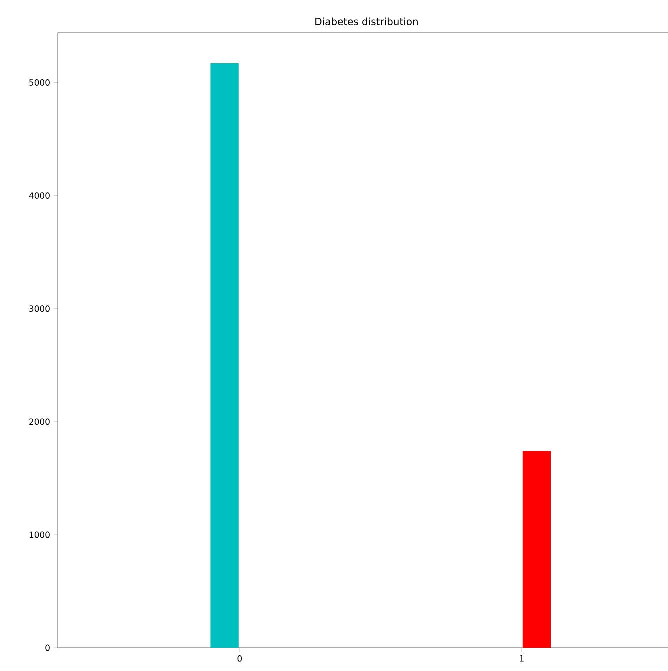 The height and width of the screenshot is (671, 668). I want to click on y-tick-label: 0, so click(48, 648).